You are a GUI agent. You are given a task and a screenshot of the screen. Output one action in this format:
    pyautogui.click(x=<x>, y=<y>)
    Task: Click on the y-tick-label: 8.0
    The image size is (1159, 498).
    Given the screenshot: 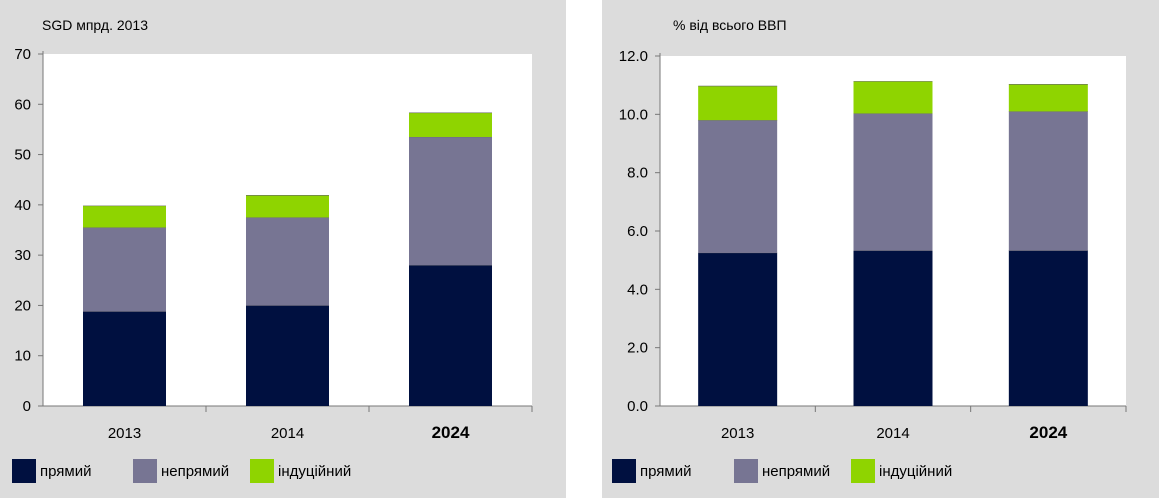 What is the action you would take?
    pyautogui.click(x=637, y=173)
    